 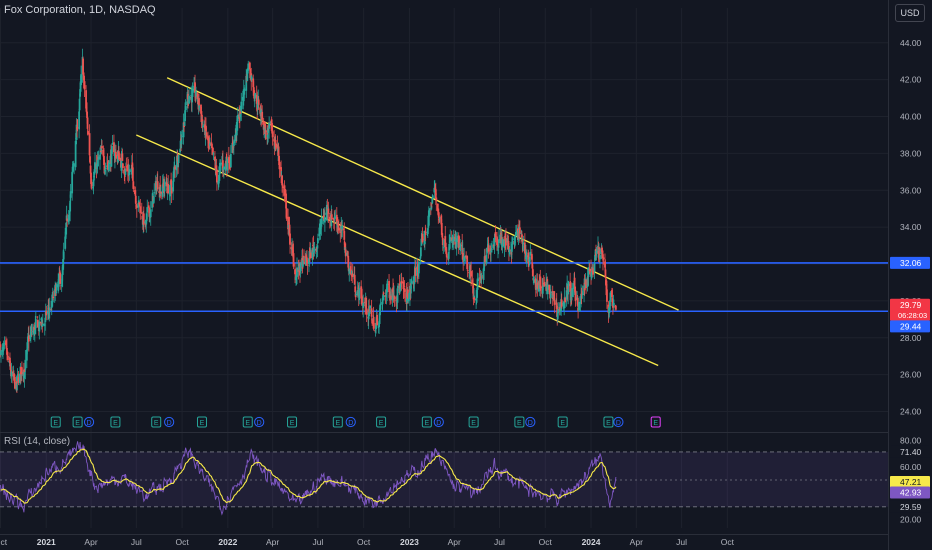 I want to click on event-marker-label: E, so click(x=519, y=423).